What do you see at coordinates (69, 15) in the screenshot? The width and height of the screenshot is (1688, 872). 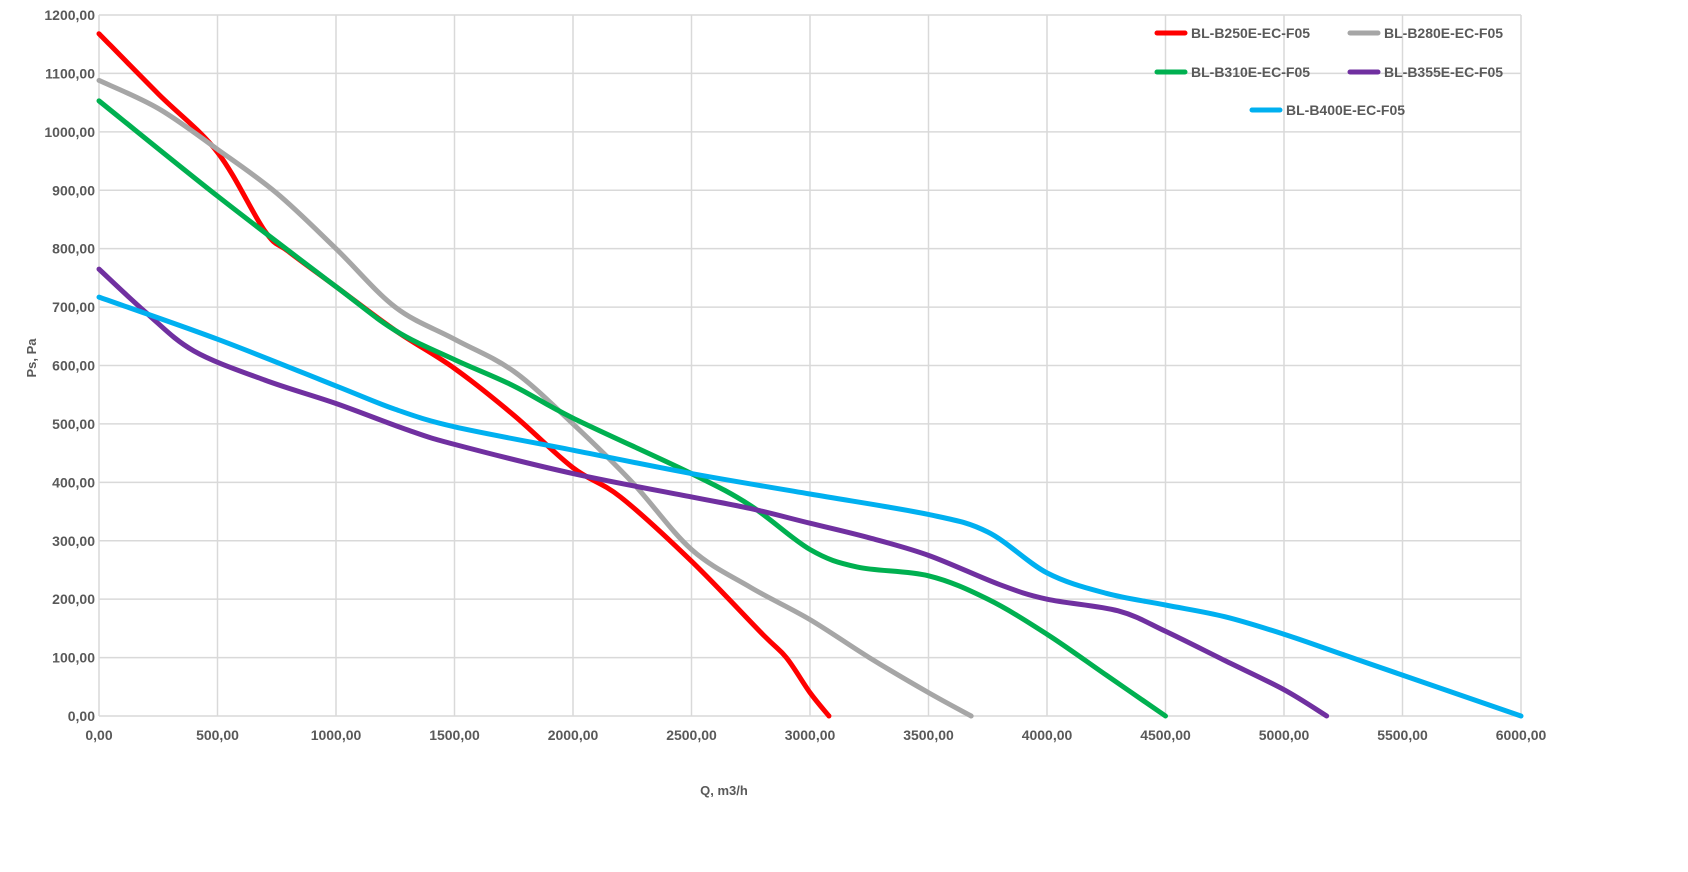 I see `y-tick-label: 1200,00` at bounding box center [69, 15].